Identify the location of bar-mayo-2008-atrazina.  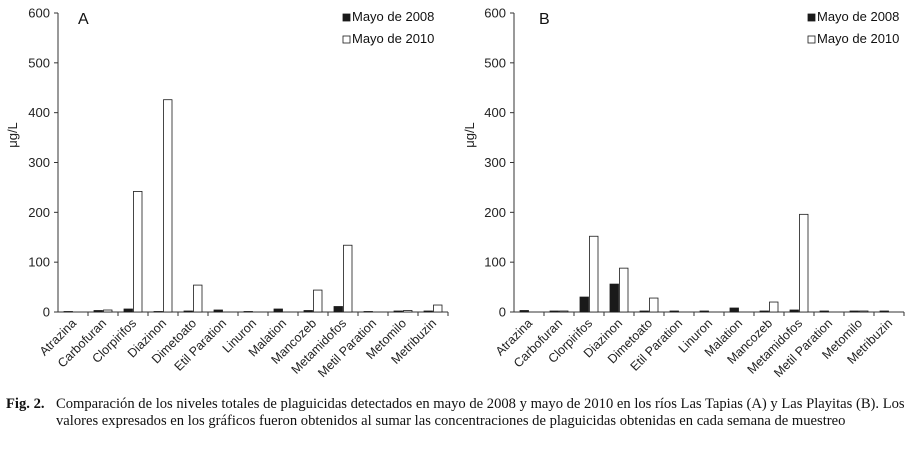
(524, 311).